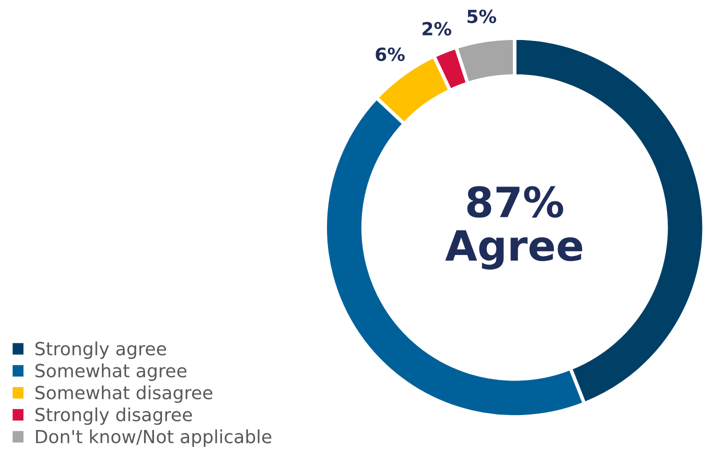  Describe the element at coordinates (113, 416) in the screenshot. I see `legend-label: Strongly disagree` at that location.